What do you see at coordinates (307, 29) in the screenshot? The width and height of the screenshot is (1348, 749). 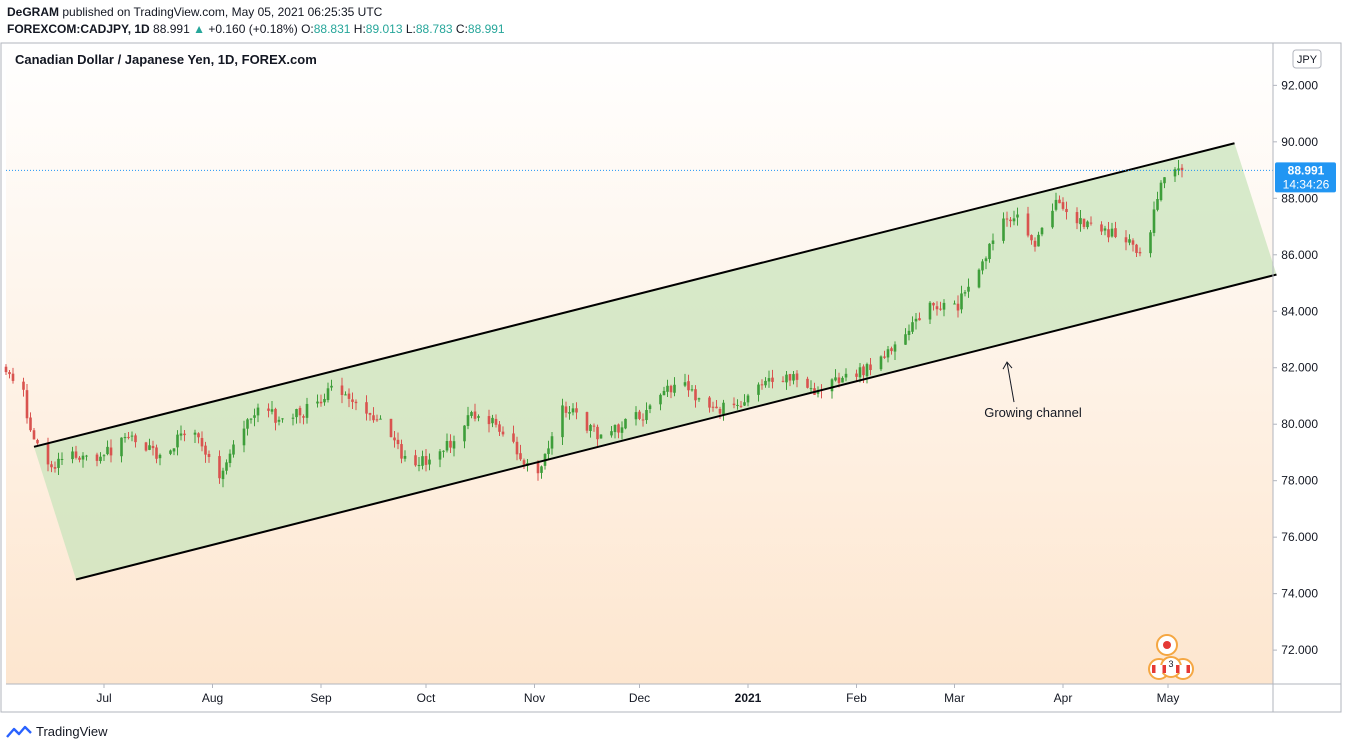 I see `open-label: O:` at bounding box center [307, 29].